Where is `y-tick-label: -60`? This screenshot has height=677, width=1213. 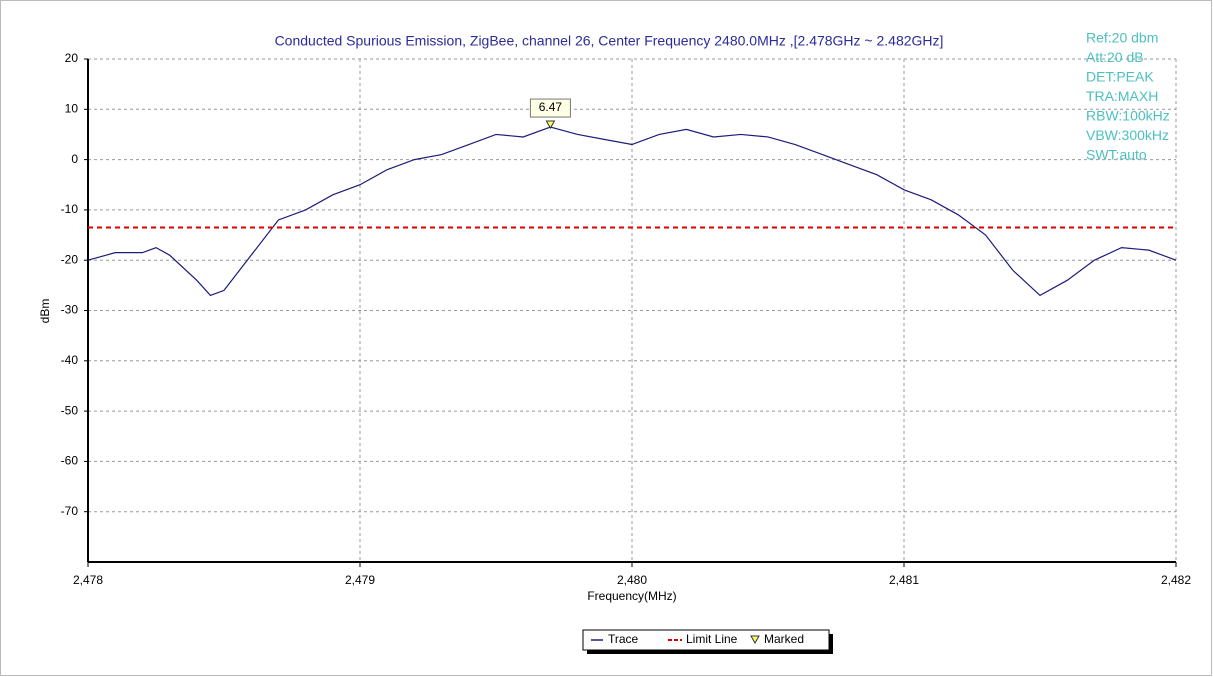
y-tick-label: -60 is located at coordinates (70, 461).